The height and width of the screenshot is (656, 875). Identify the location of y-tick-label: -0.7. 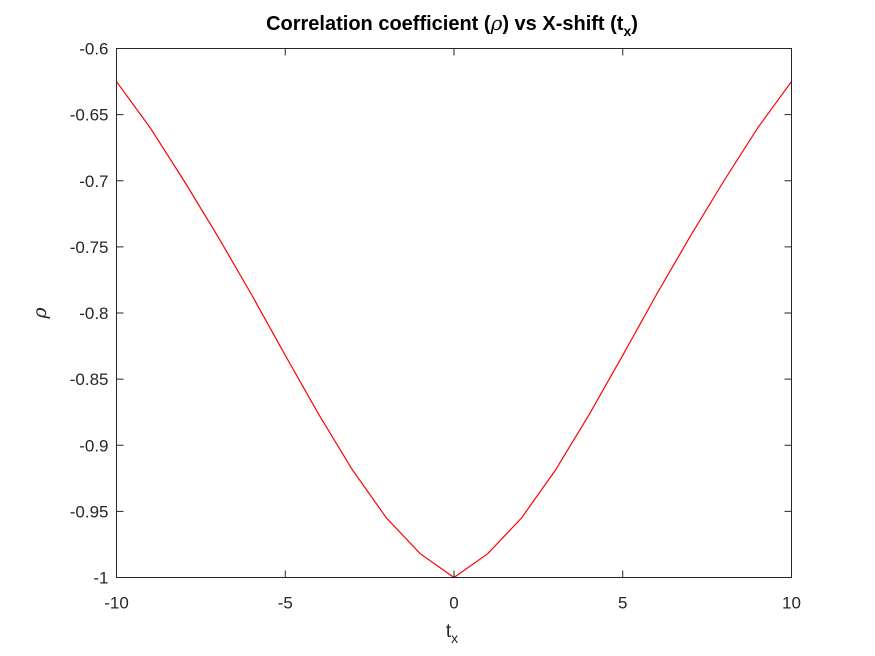
(93, 181).